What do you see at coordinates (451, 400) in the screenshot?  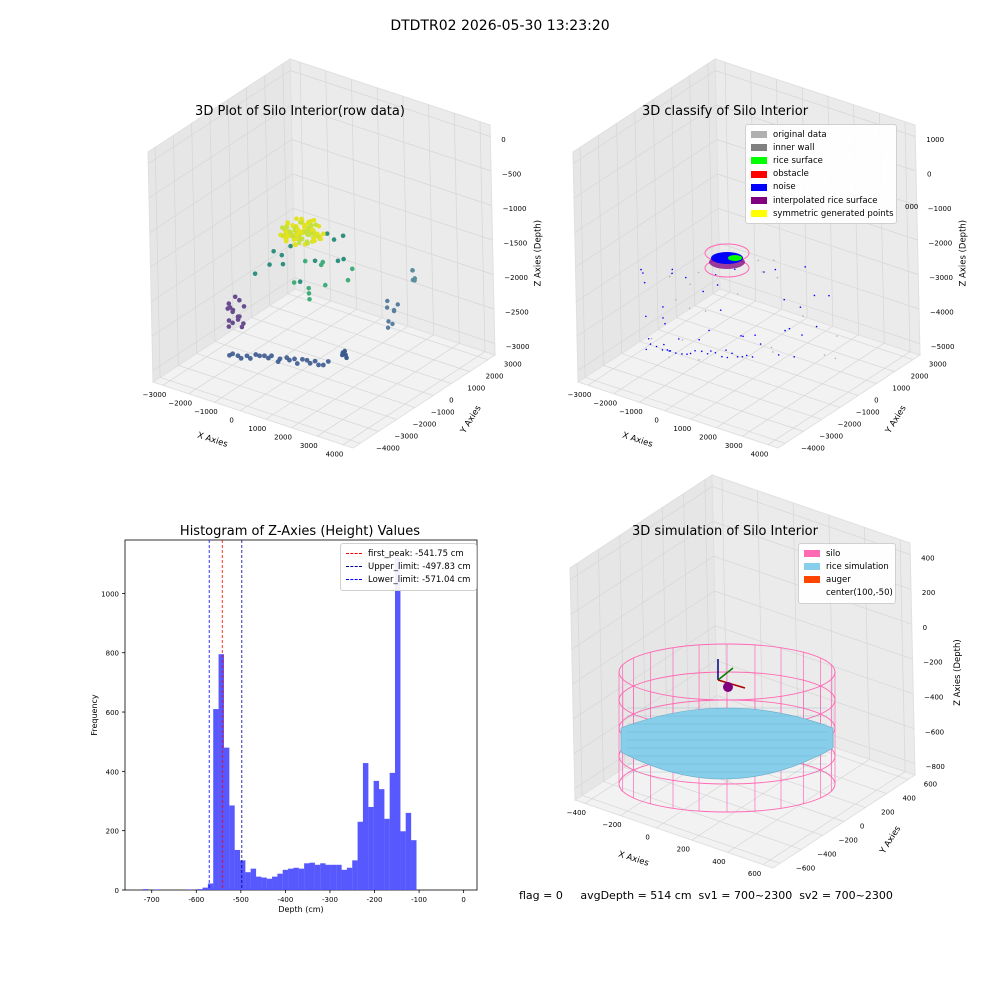 I see `y-tick-label: 0` at bounding box center [451, 400].